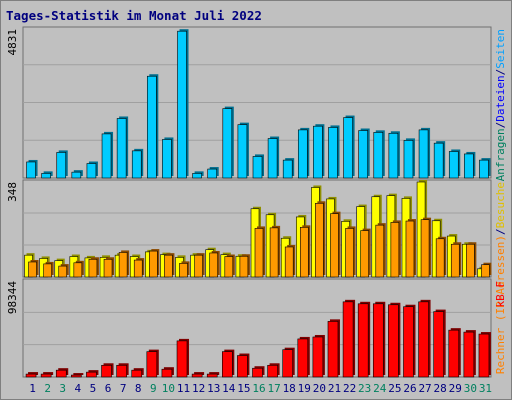 This screenshot has width=512, height=400. What do you see at coordinates (500, 49) in the screenshot?
I see `legend-entry: Seiten` at bounding box center [500, 49].